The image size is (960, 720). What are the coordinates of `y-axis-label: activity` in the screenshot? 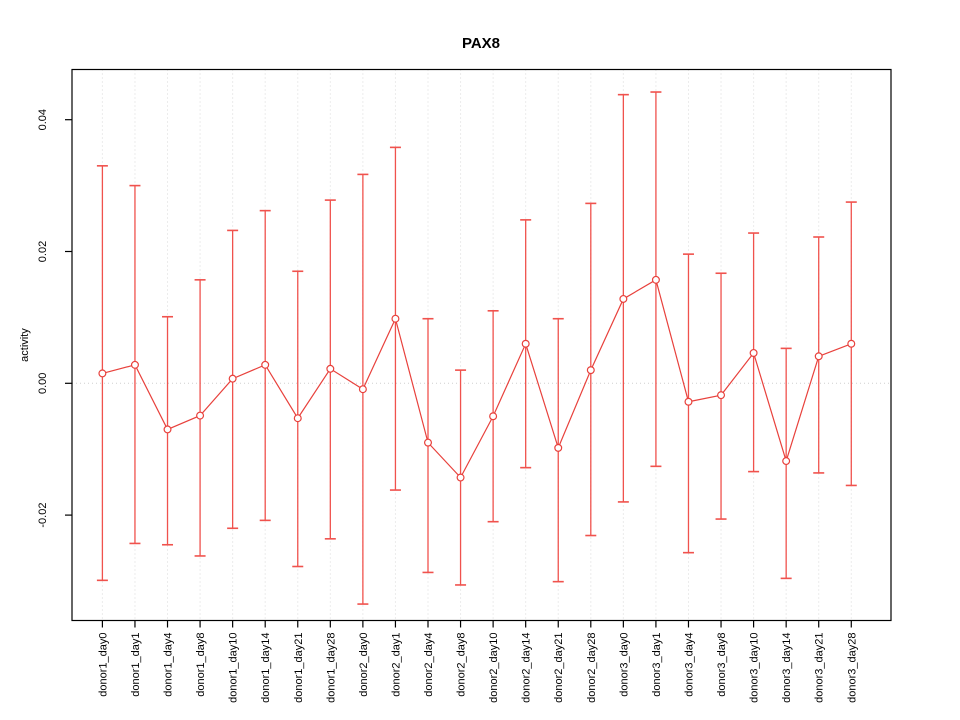 It's located at (25, 345).